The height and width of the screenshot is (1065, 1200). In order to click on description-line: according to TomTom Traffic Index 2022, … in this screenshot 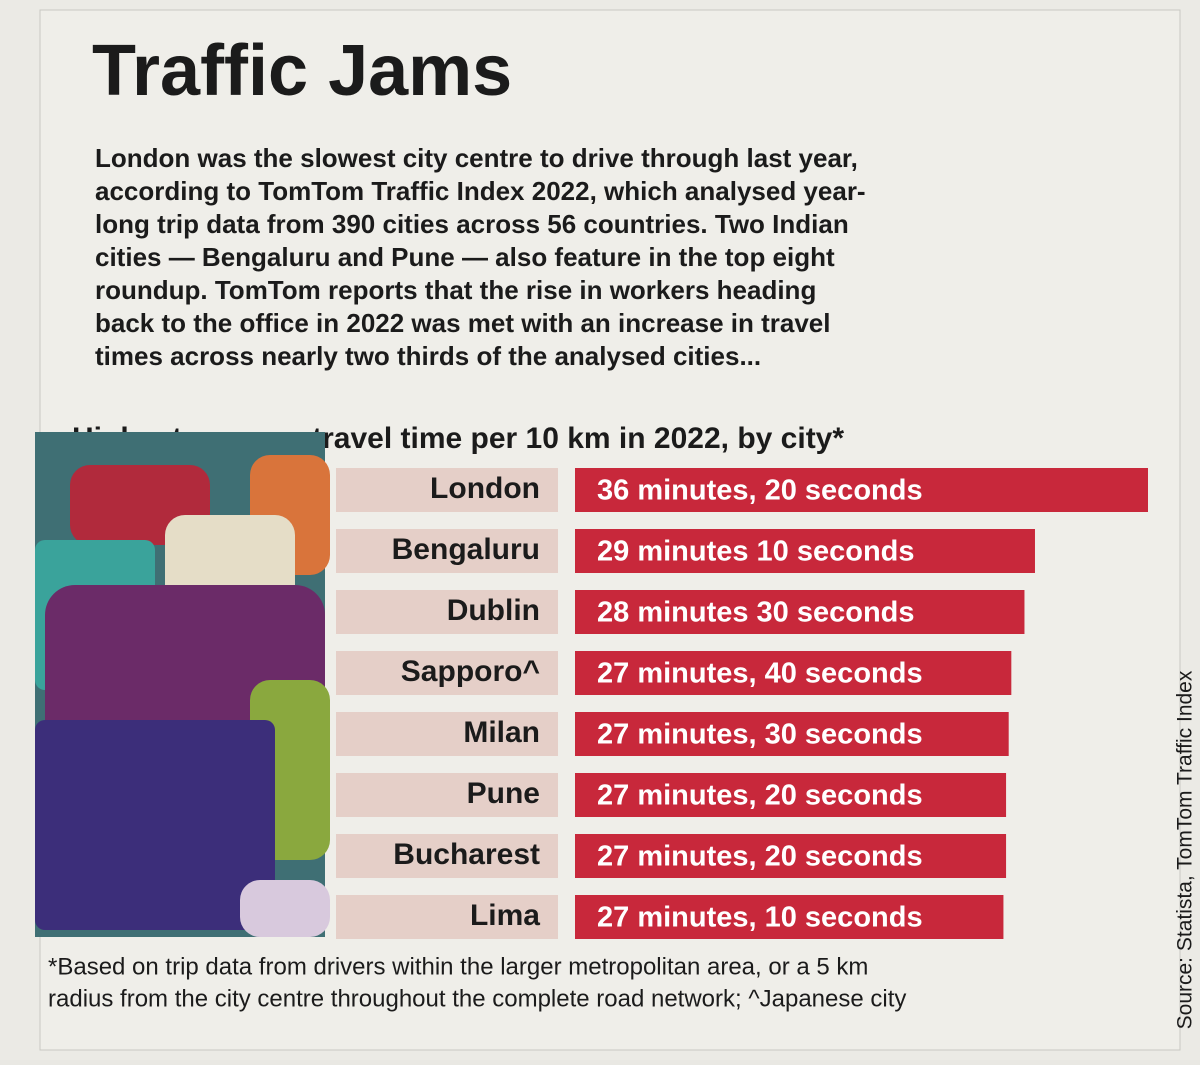, I will do `click(480, 191)`.